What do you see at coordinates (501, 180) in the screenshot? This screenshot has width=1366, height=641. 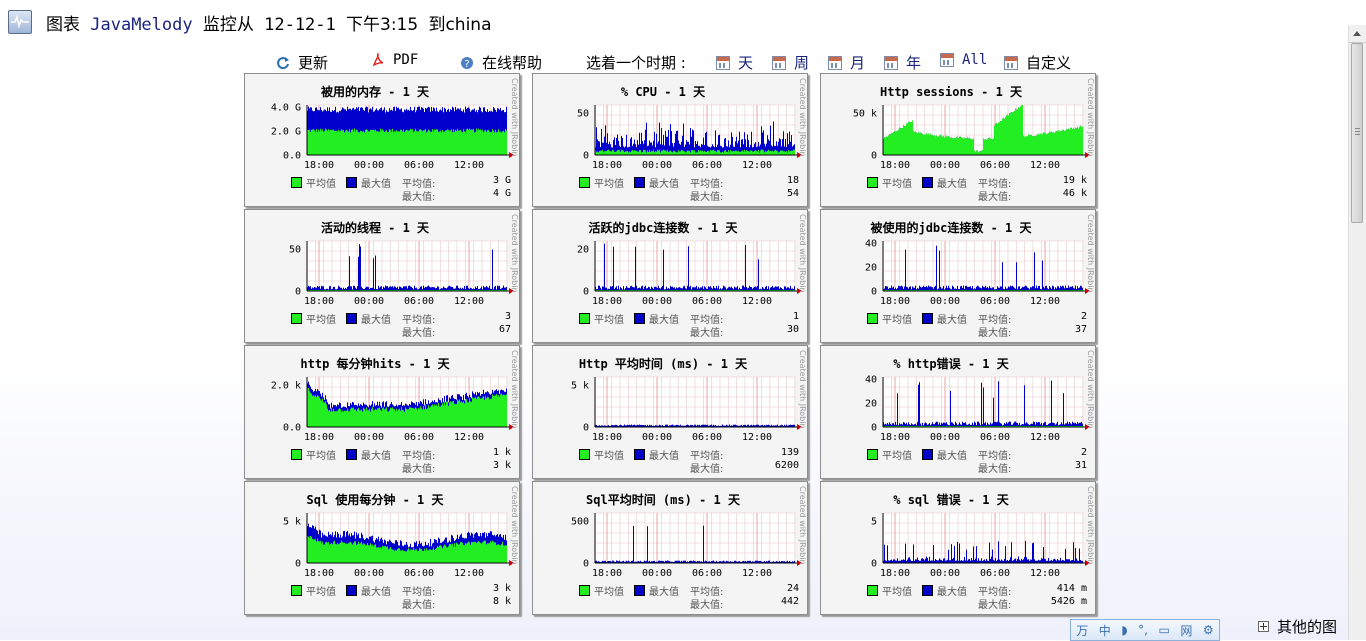 I see `avg-stat-value: 3 G` at bounding box center [501, 180].